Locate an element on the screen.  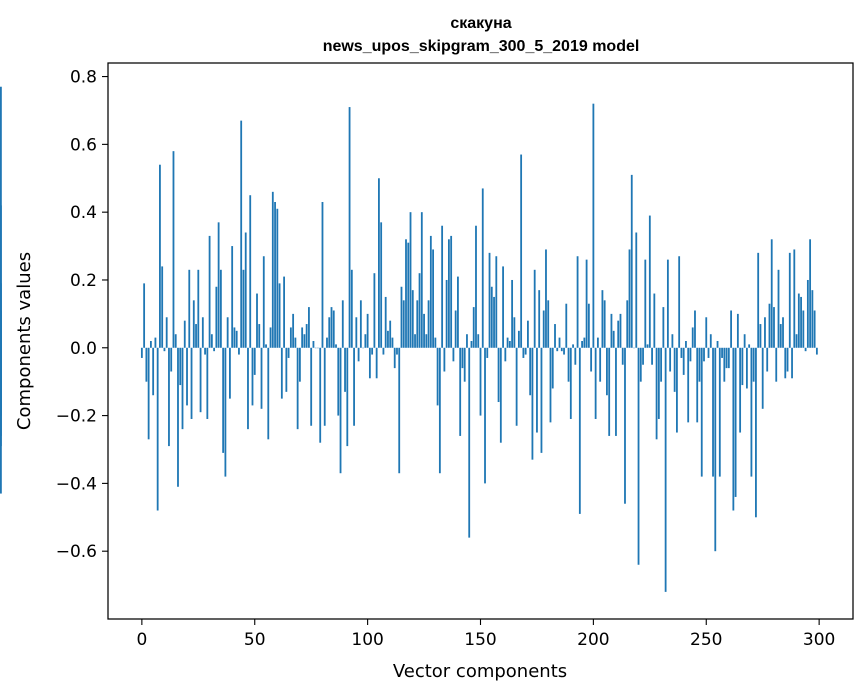
x-axis-label: Vector components is located at coordinates (480, 671).